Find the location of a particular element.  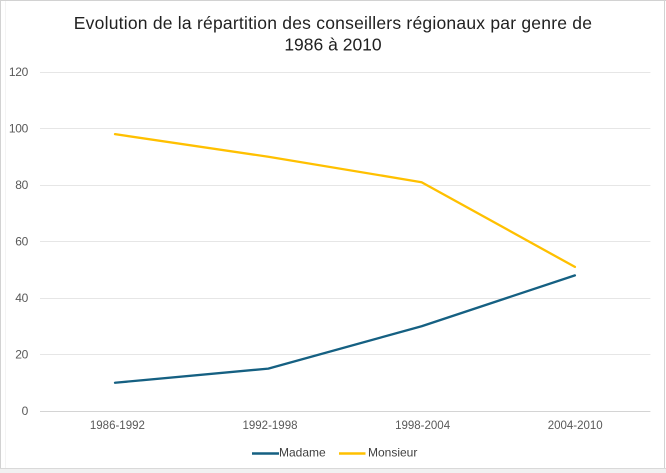

svg-text: 1986 à 2010 is located at coordinates (333, 45).